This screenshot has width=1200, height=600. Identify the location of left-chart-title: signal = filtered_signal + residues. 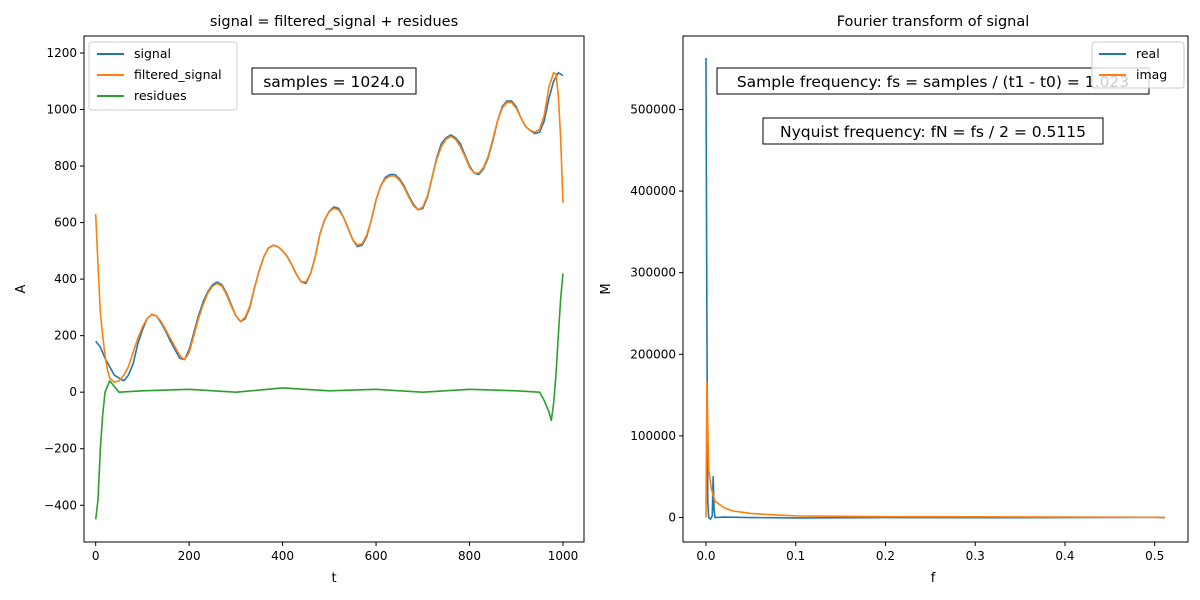
(334, 22).